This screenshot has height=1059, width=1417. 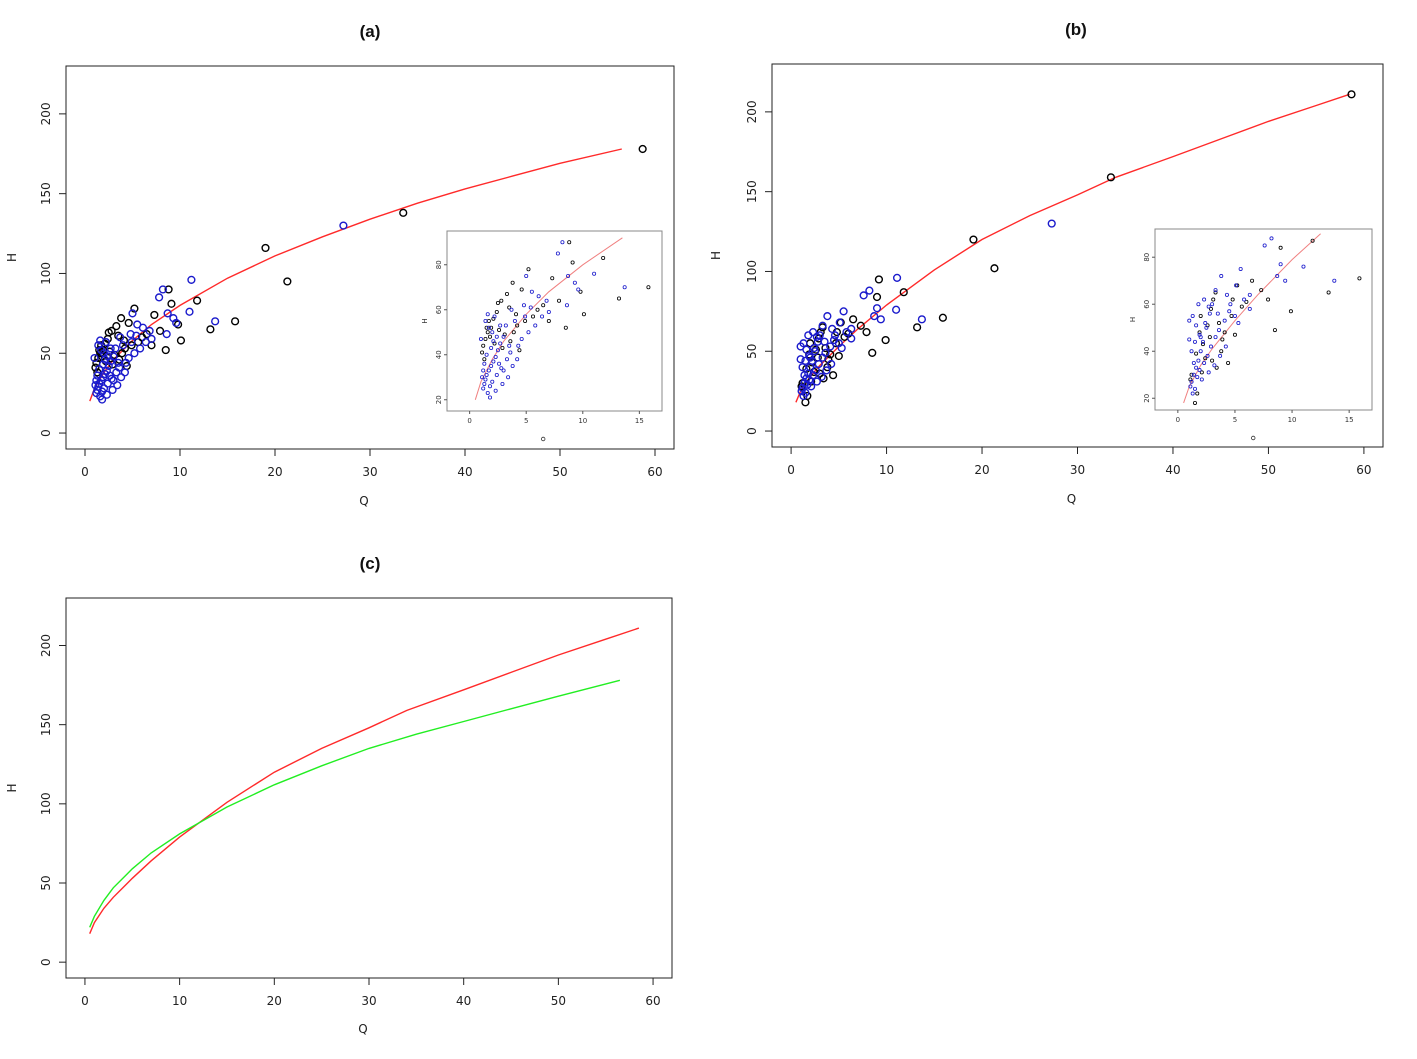 What do you see at coordinates (1077, 470) in the screenshot?
I see `x-tick-label: 30` at bounding box center [1077, 470].